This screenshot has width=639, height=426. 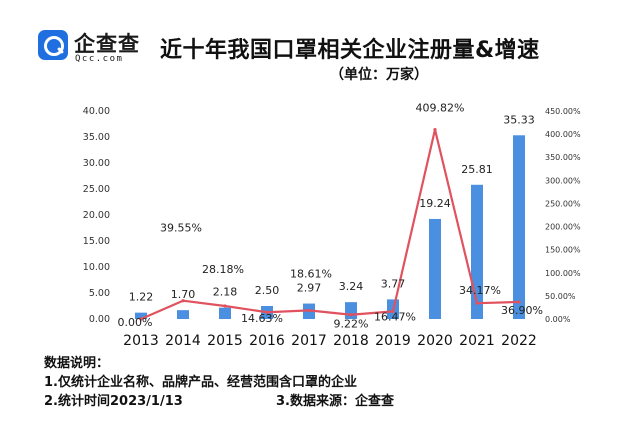 What do you see at coordinates (522, 310) in the screenshot?
I see `growth-value-label: 36.90%` at bounding box center [522, 310].